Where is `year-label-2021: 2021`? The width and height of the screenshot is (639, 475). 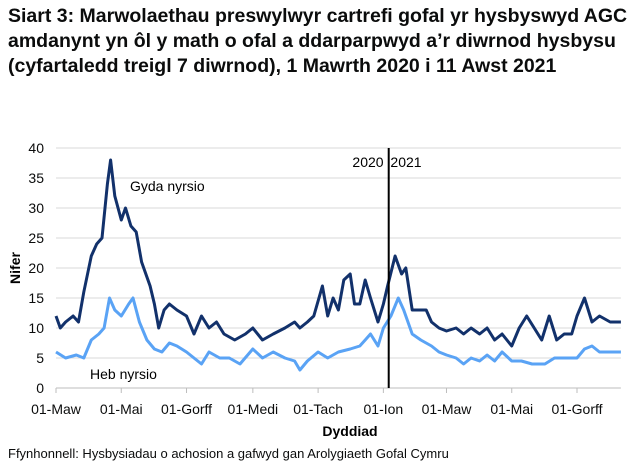
year-label-2021: 2021 is located at coordinates (405, 162).